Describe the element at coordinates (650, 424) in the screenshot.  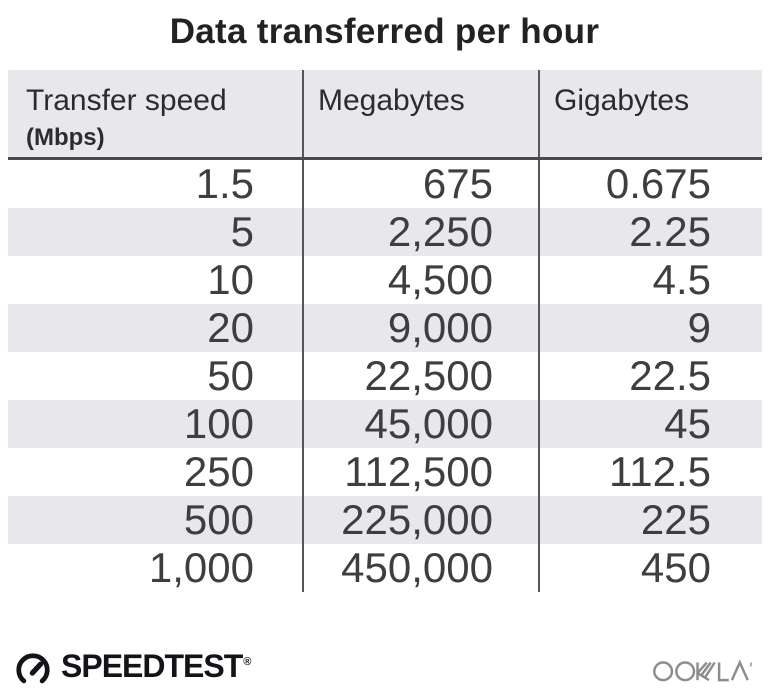
I see `gigabytes-cell: 45` at that location.